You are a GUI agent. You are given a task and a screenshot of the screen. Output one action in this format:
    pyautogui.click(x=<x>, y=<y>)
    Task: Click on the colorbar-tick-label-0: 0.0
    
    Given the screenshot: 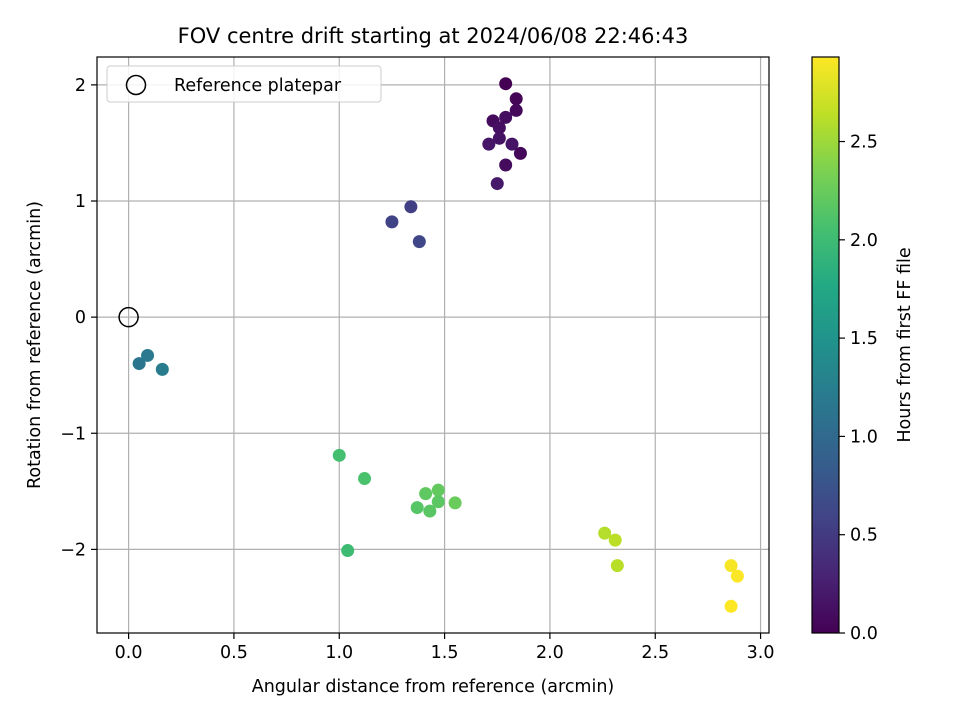 What is the action you would take?
    pyautogui.click(x=864, y=634)
    